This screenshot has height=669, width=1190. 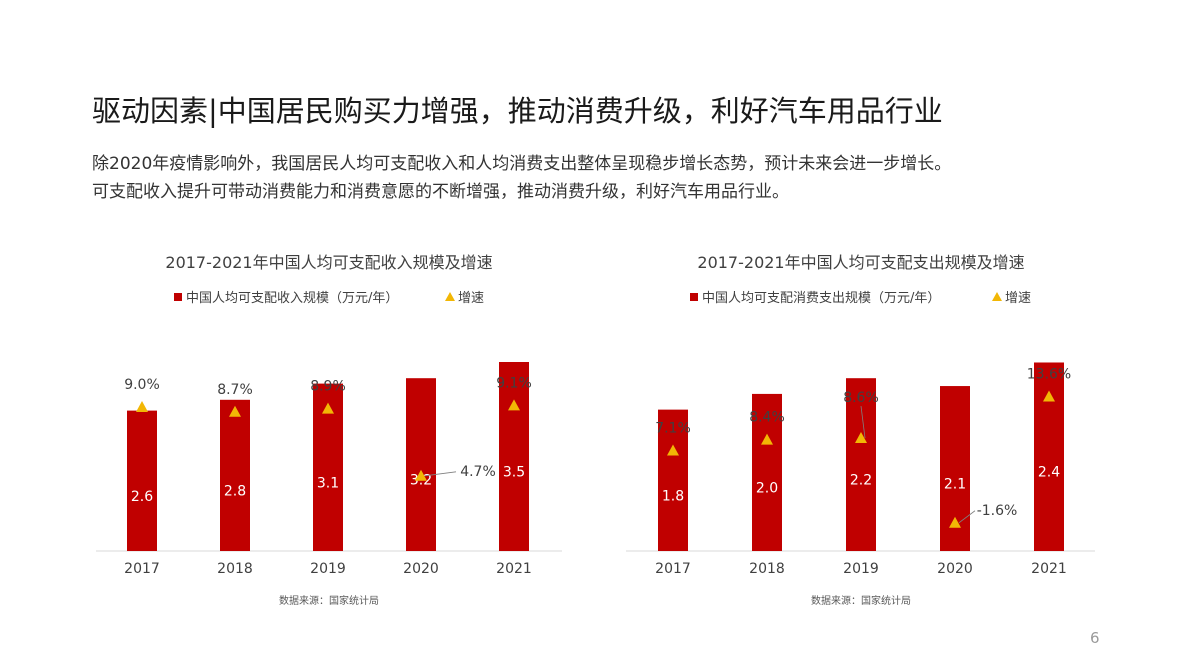 I want to click on chart-title: 2017-2021年中国人均可支配收入规模及增速, so click(x=328, y=262).